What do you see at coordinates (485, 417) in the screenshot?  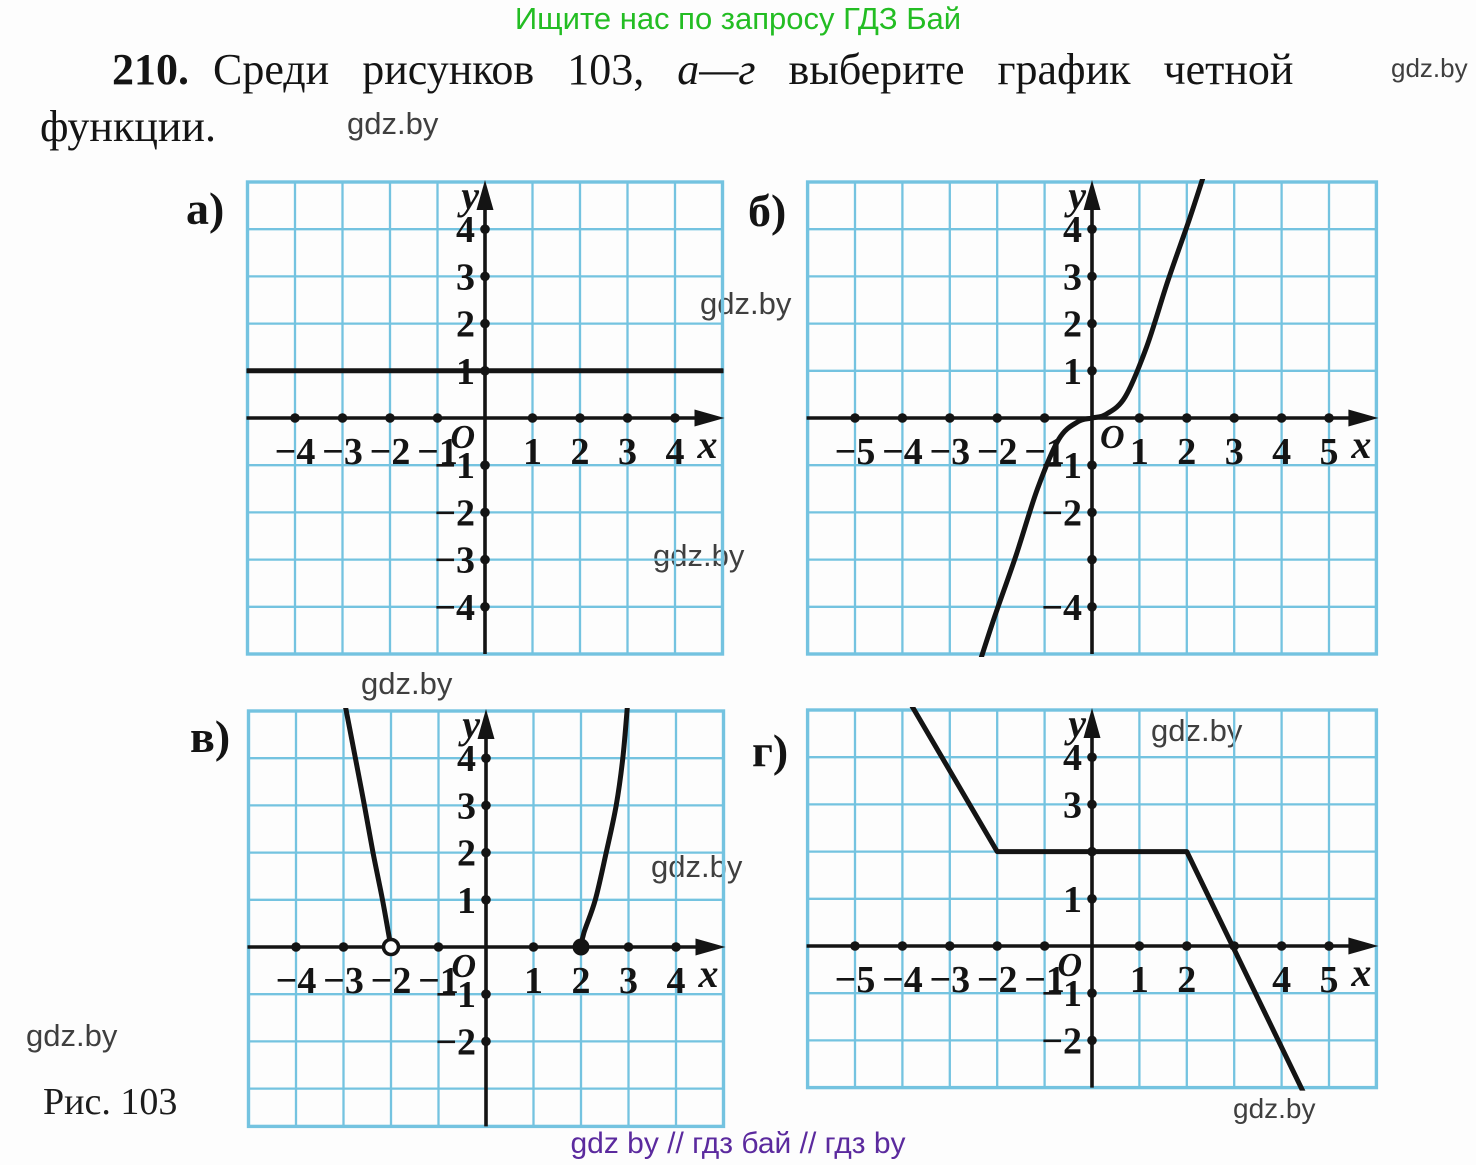 I see `axes-a` at bounding box center [485, 417].